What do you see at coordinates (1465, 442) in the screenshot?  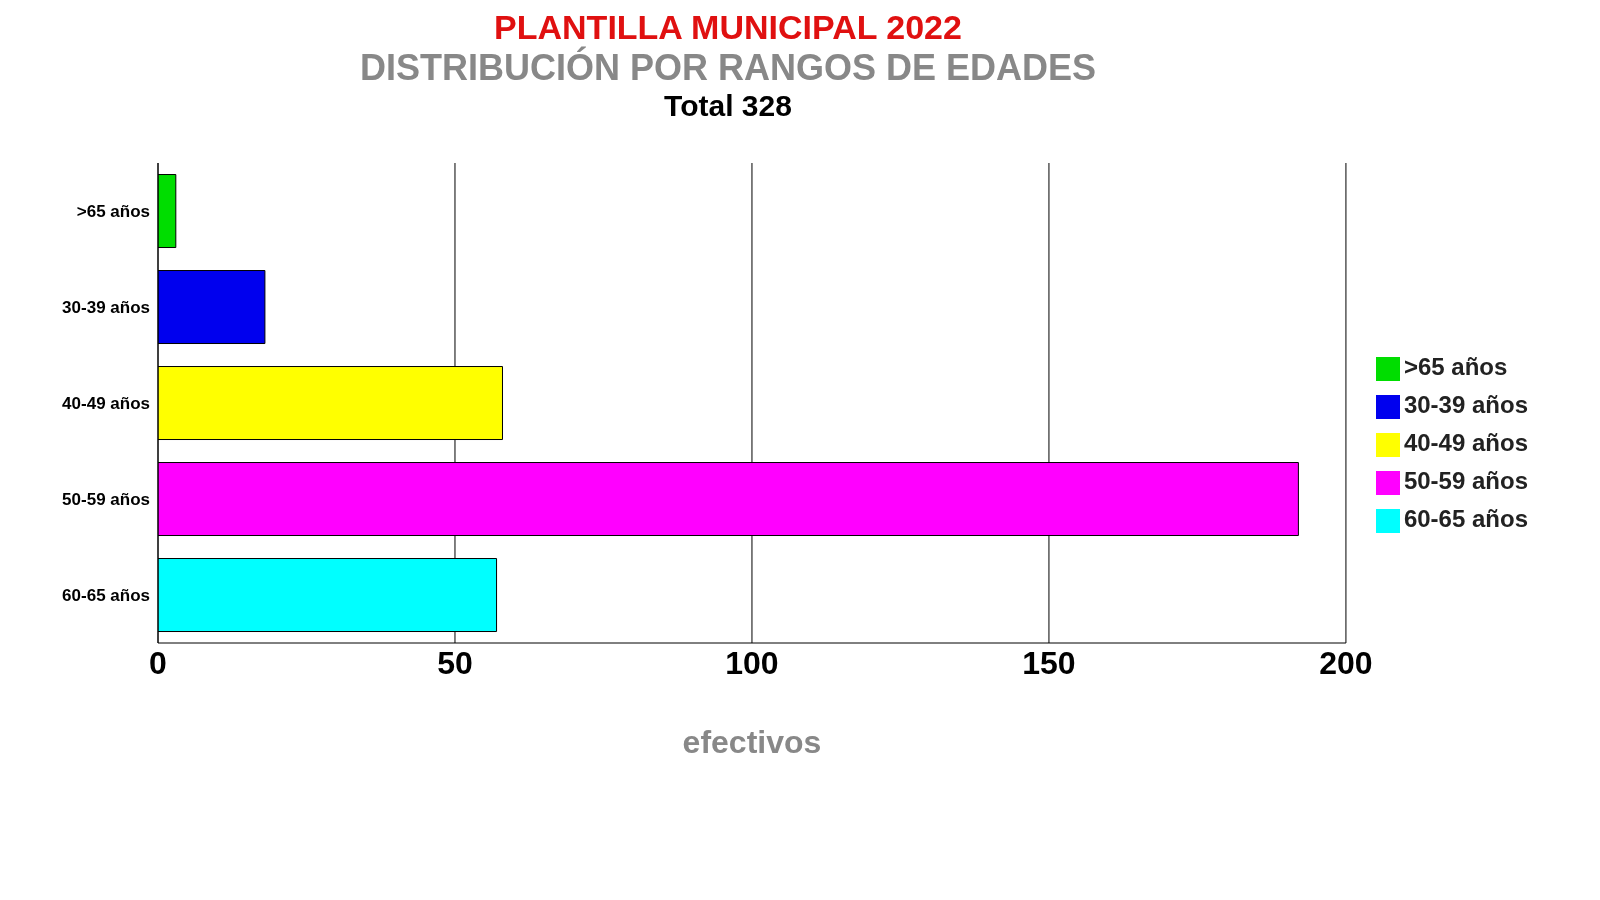 I see `legend-label: 40-49 años` at bounding box center [1465, 442].